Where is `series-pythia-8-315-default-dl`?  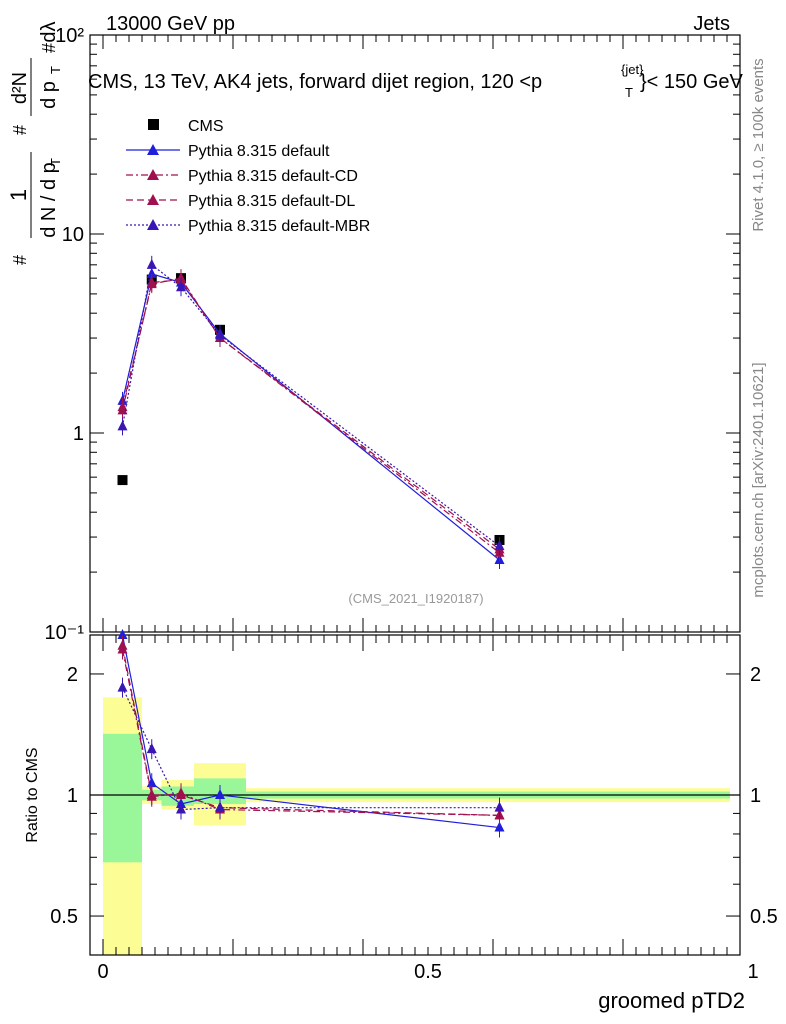 series-pythia-8-315-default-dl is located at coordinates (311, 414).